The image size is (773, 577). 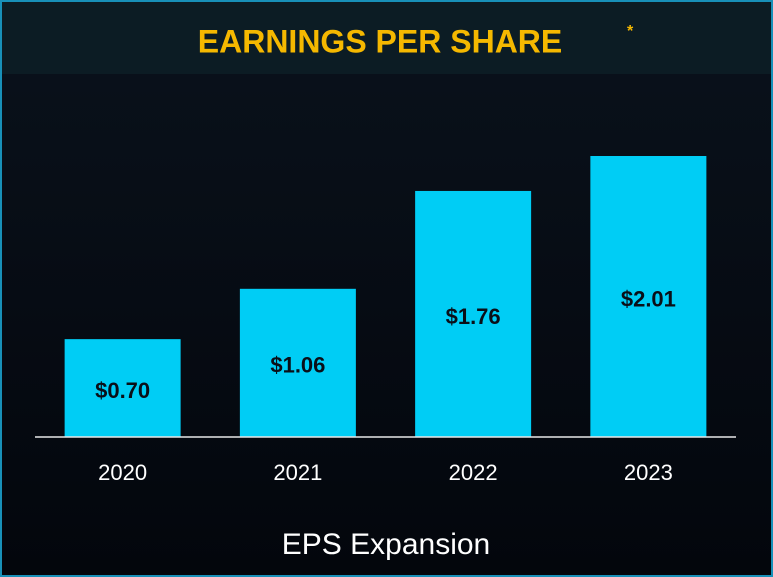 I want to click on data-label: $2.01, so click(x=648, y=298).